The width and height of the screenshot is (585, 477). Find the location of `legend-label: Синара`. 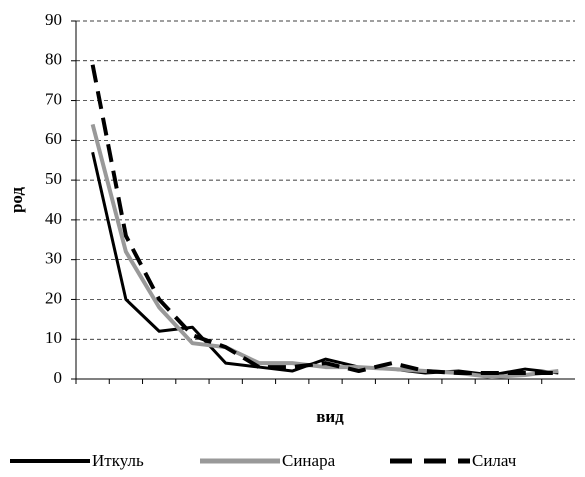

legend-label: Синара is located at coordinates (309, 460).